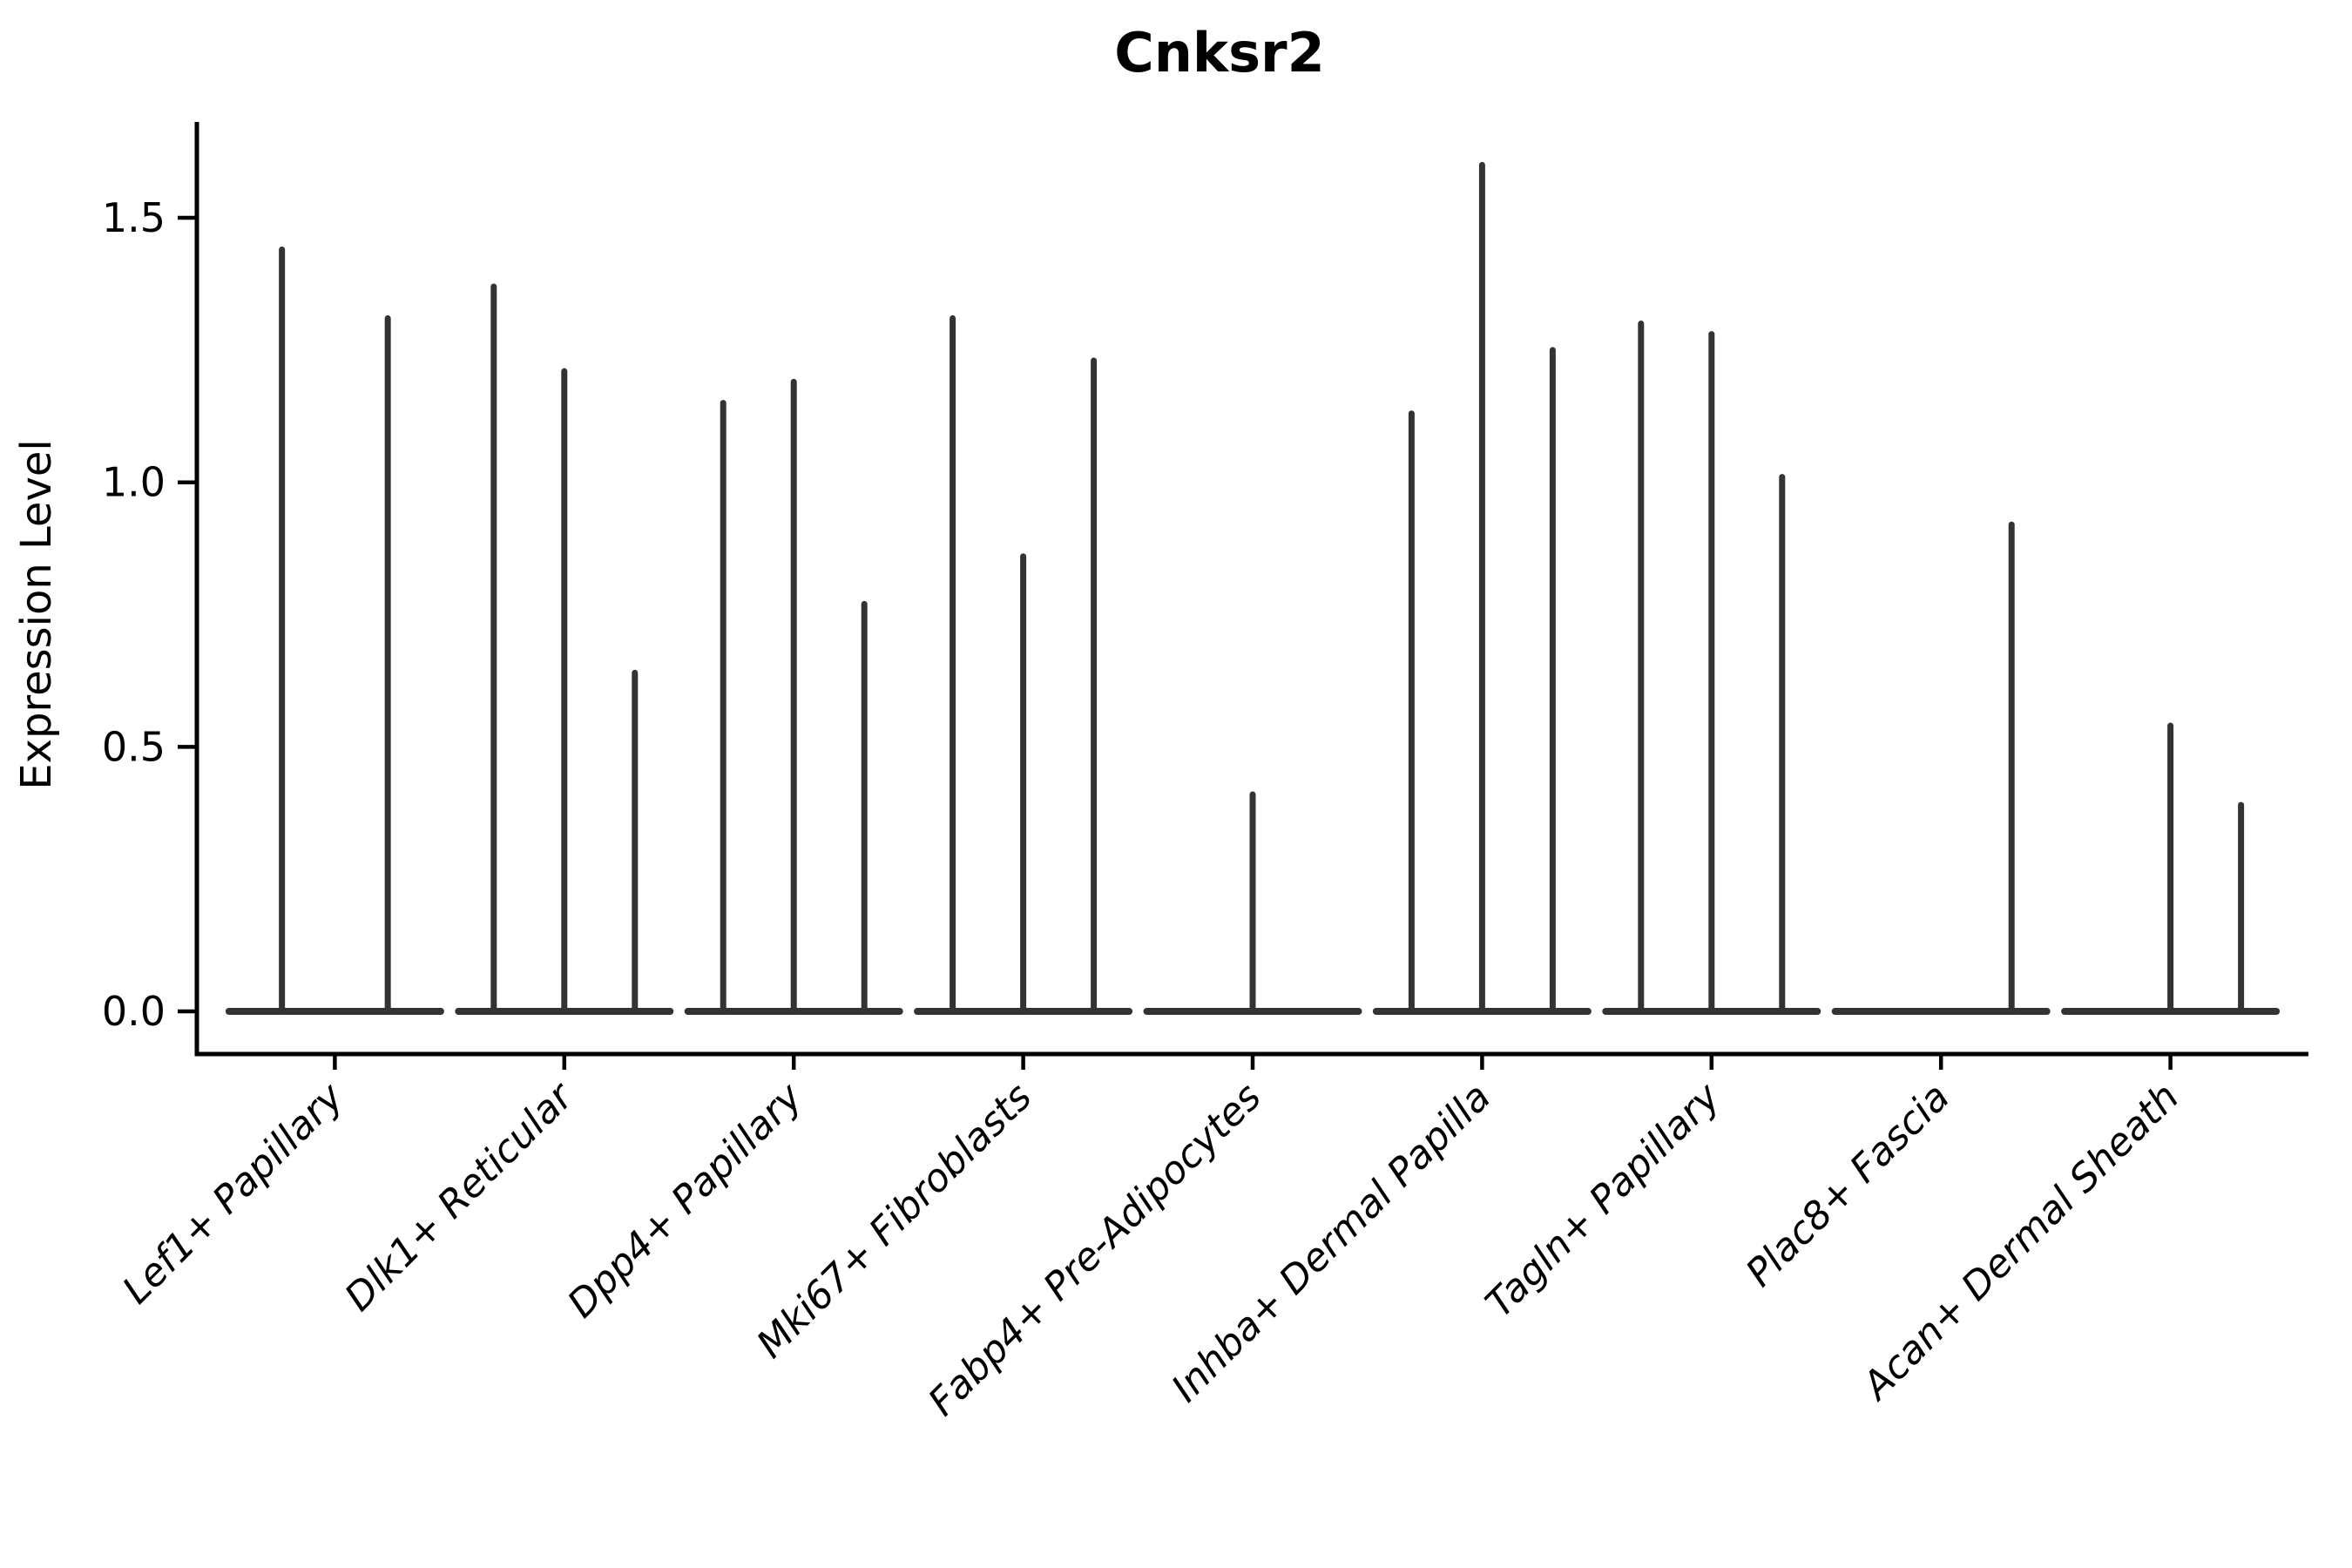 The image size is (2352, 1568). I want to click on x-tick-label: Tagln+ Papillary, so click(1603, 1200).